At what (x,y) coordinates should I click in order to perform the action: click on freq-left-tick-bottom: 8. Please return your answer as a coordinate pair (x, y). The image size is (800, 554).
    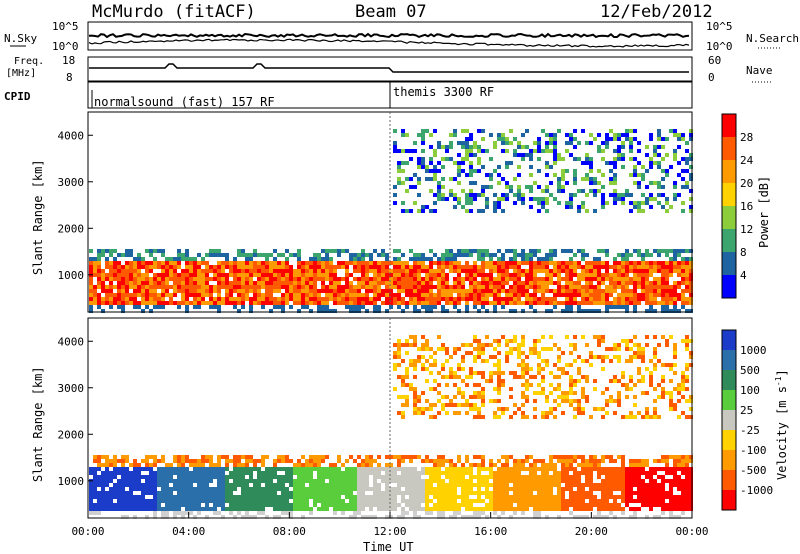
    Looking at the image, I should click on (69, 77).